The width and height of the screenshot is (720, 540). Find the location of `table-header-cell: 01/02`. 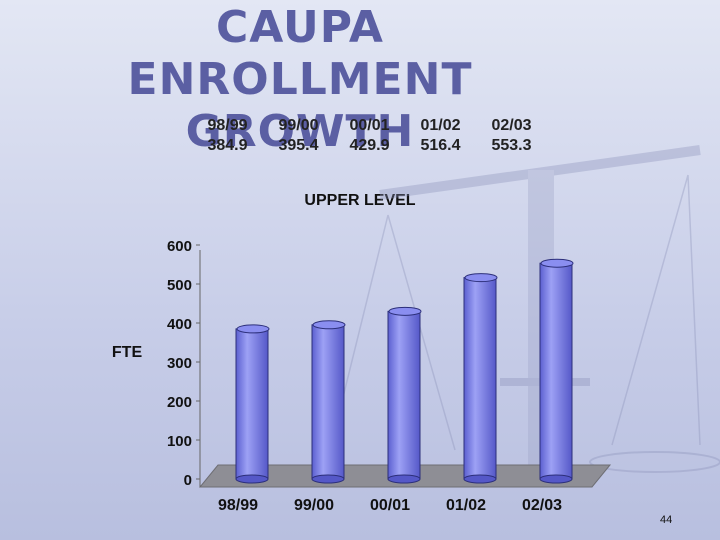

table-header-cell: 01/02 is located at coordinates (440, 125).